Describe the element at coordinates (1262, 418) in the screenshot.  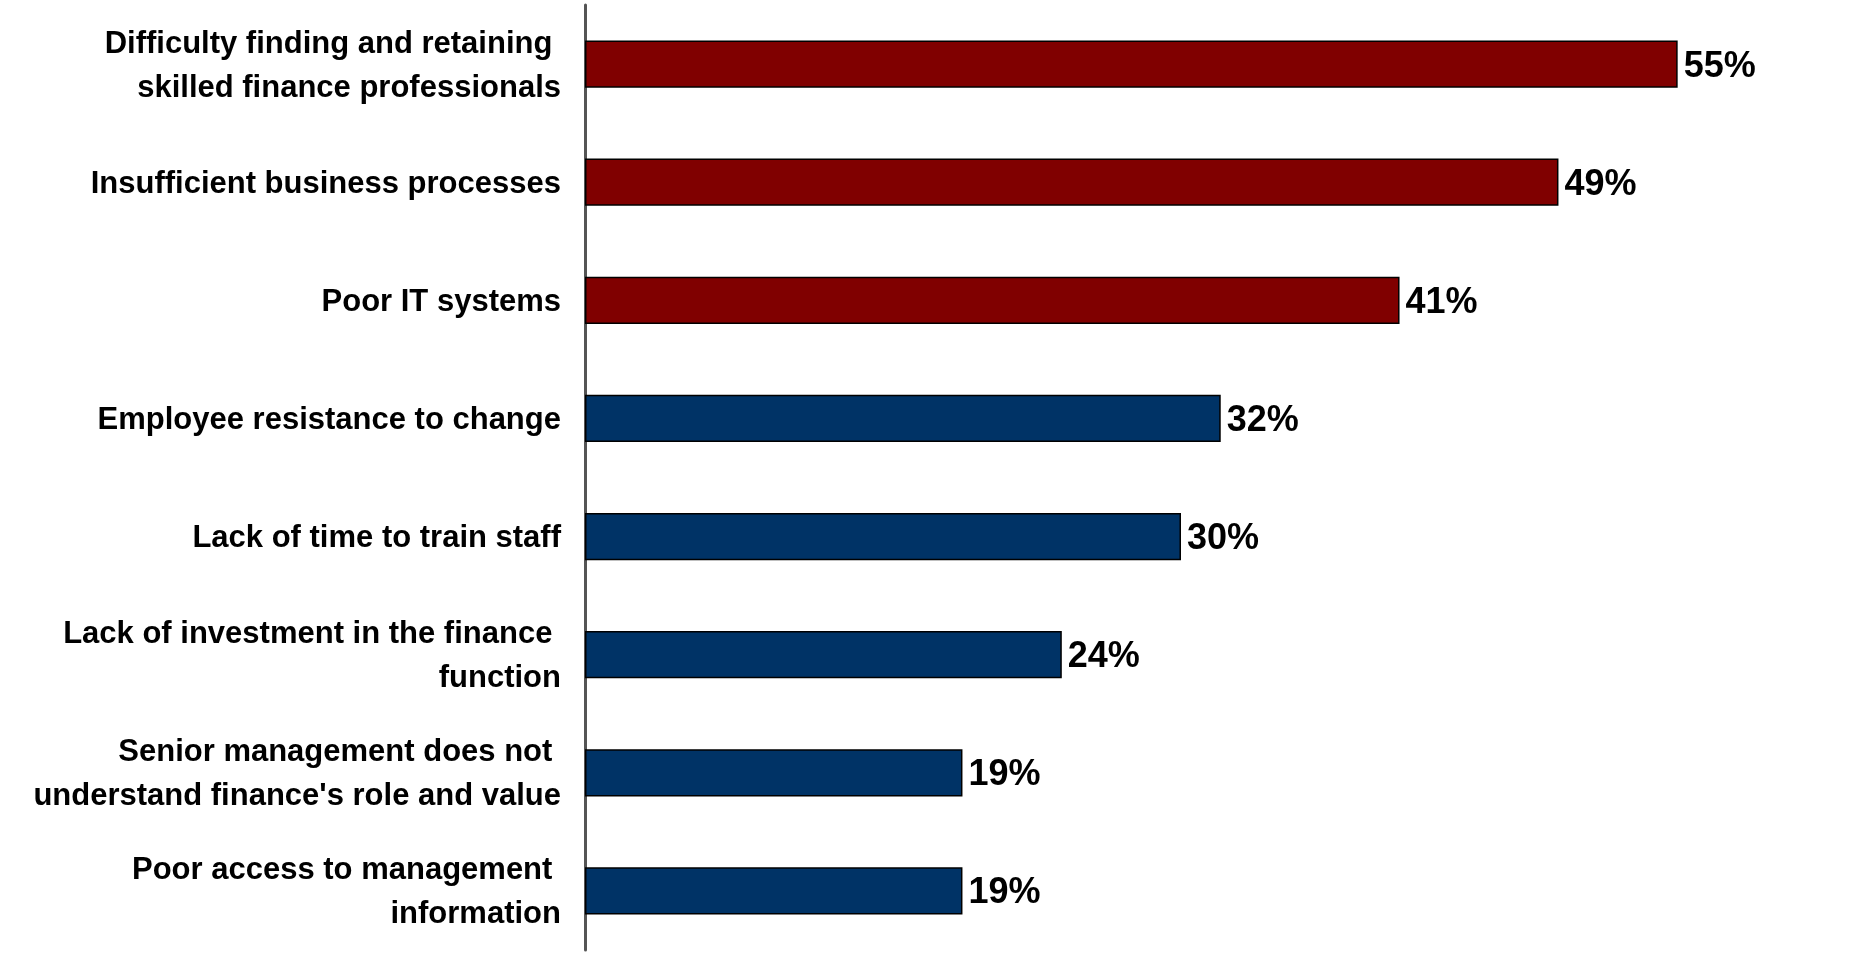
I see `data-label: 32%` at that location.